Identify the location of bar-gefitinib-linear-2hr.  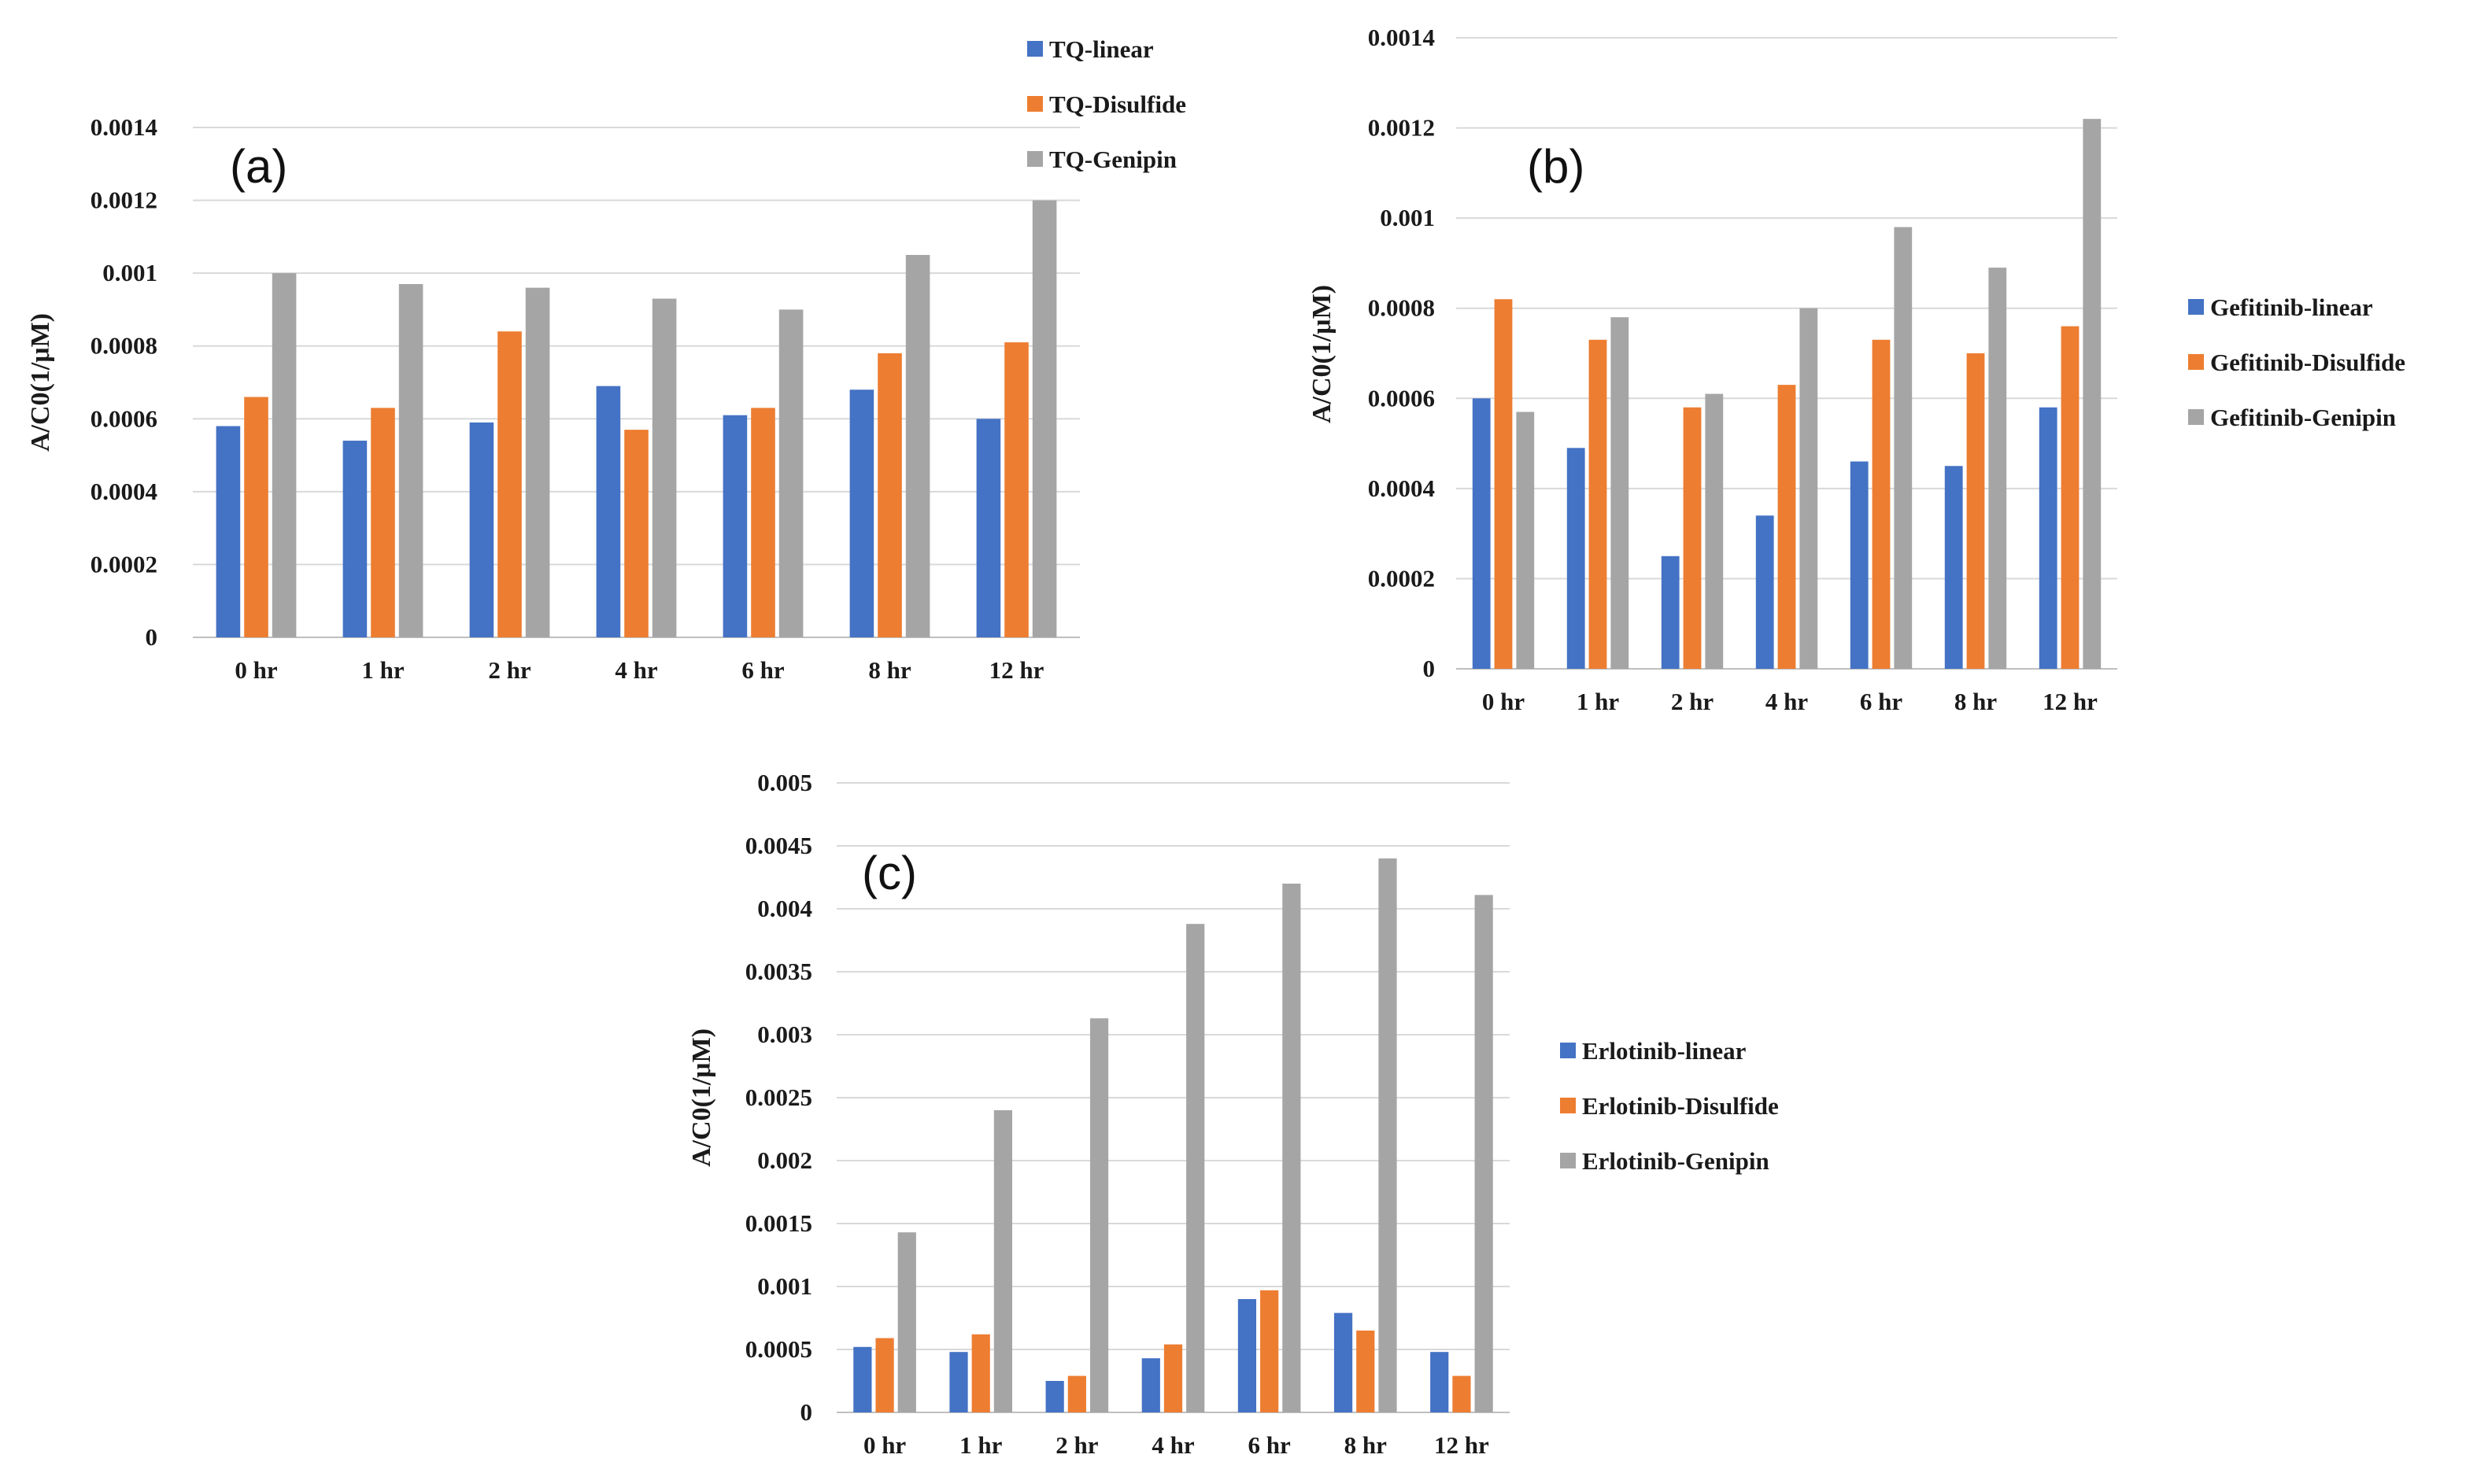
(1671, 612).